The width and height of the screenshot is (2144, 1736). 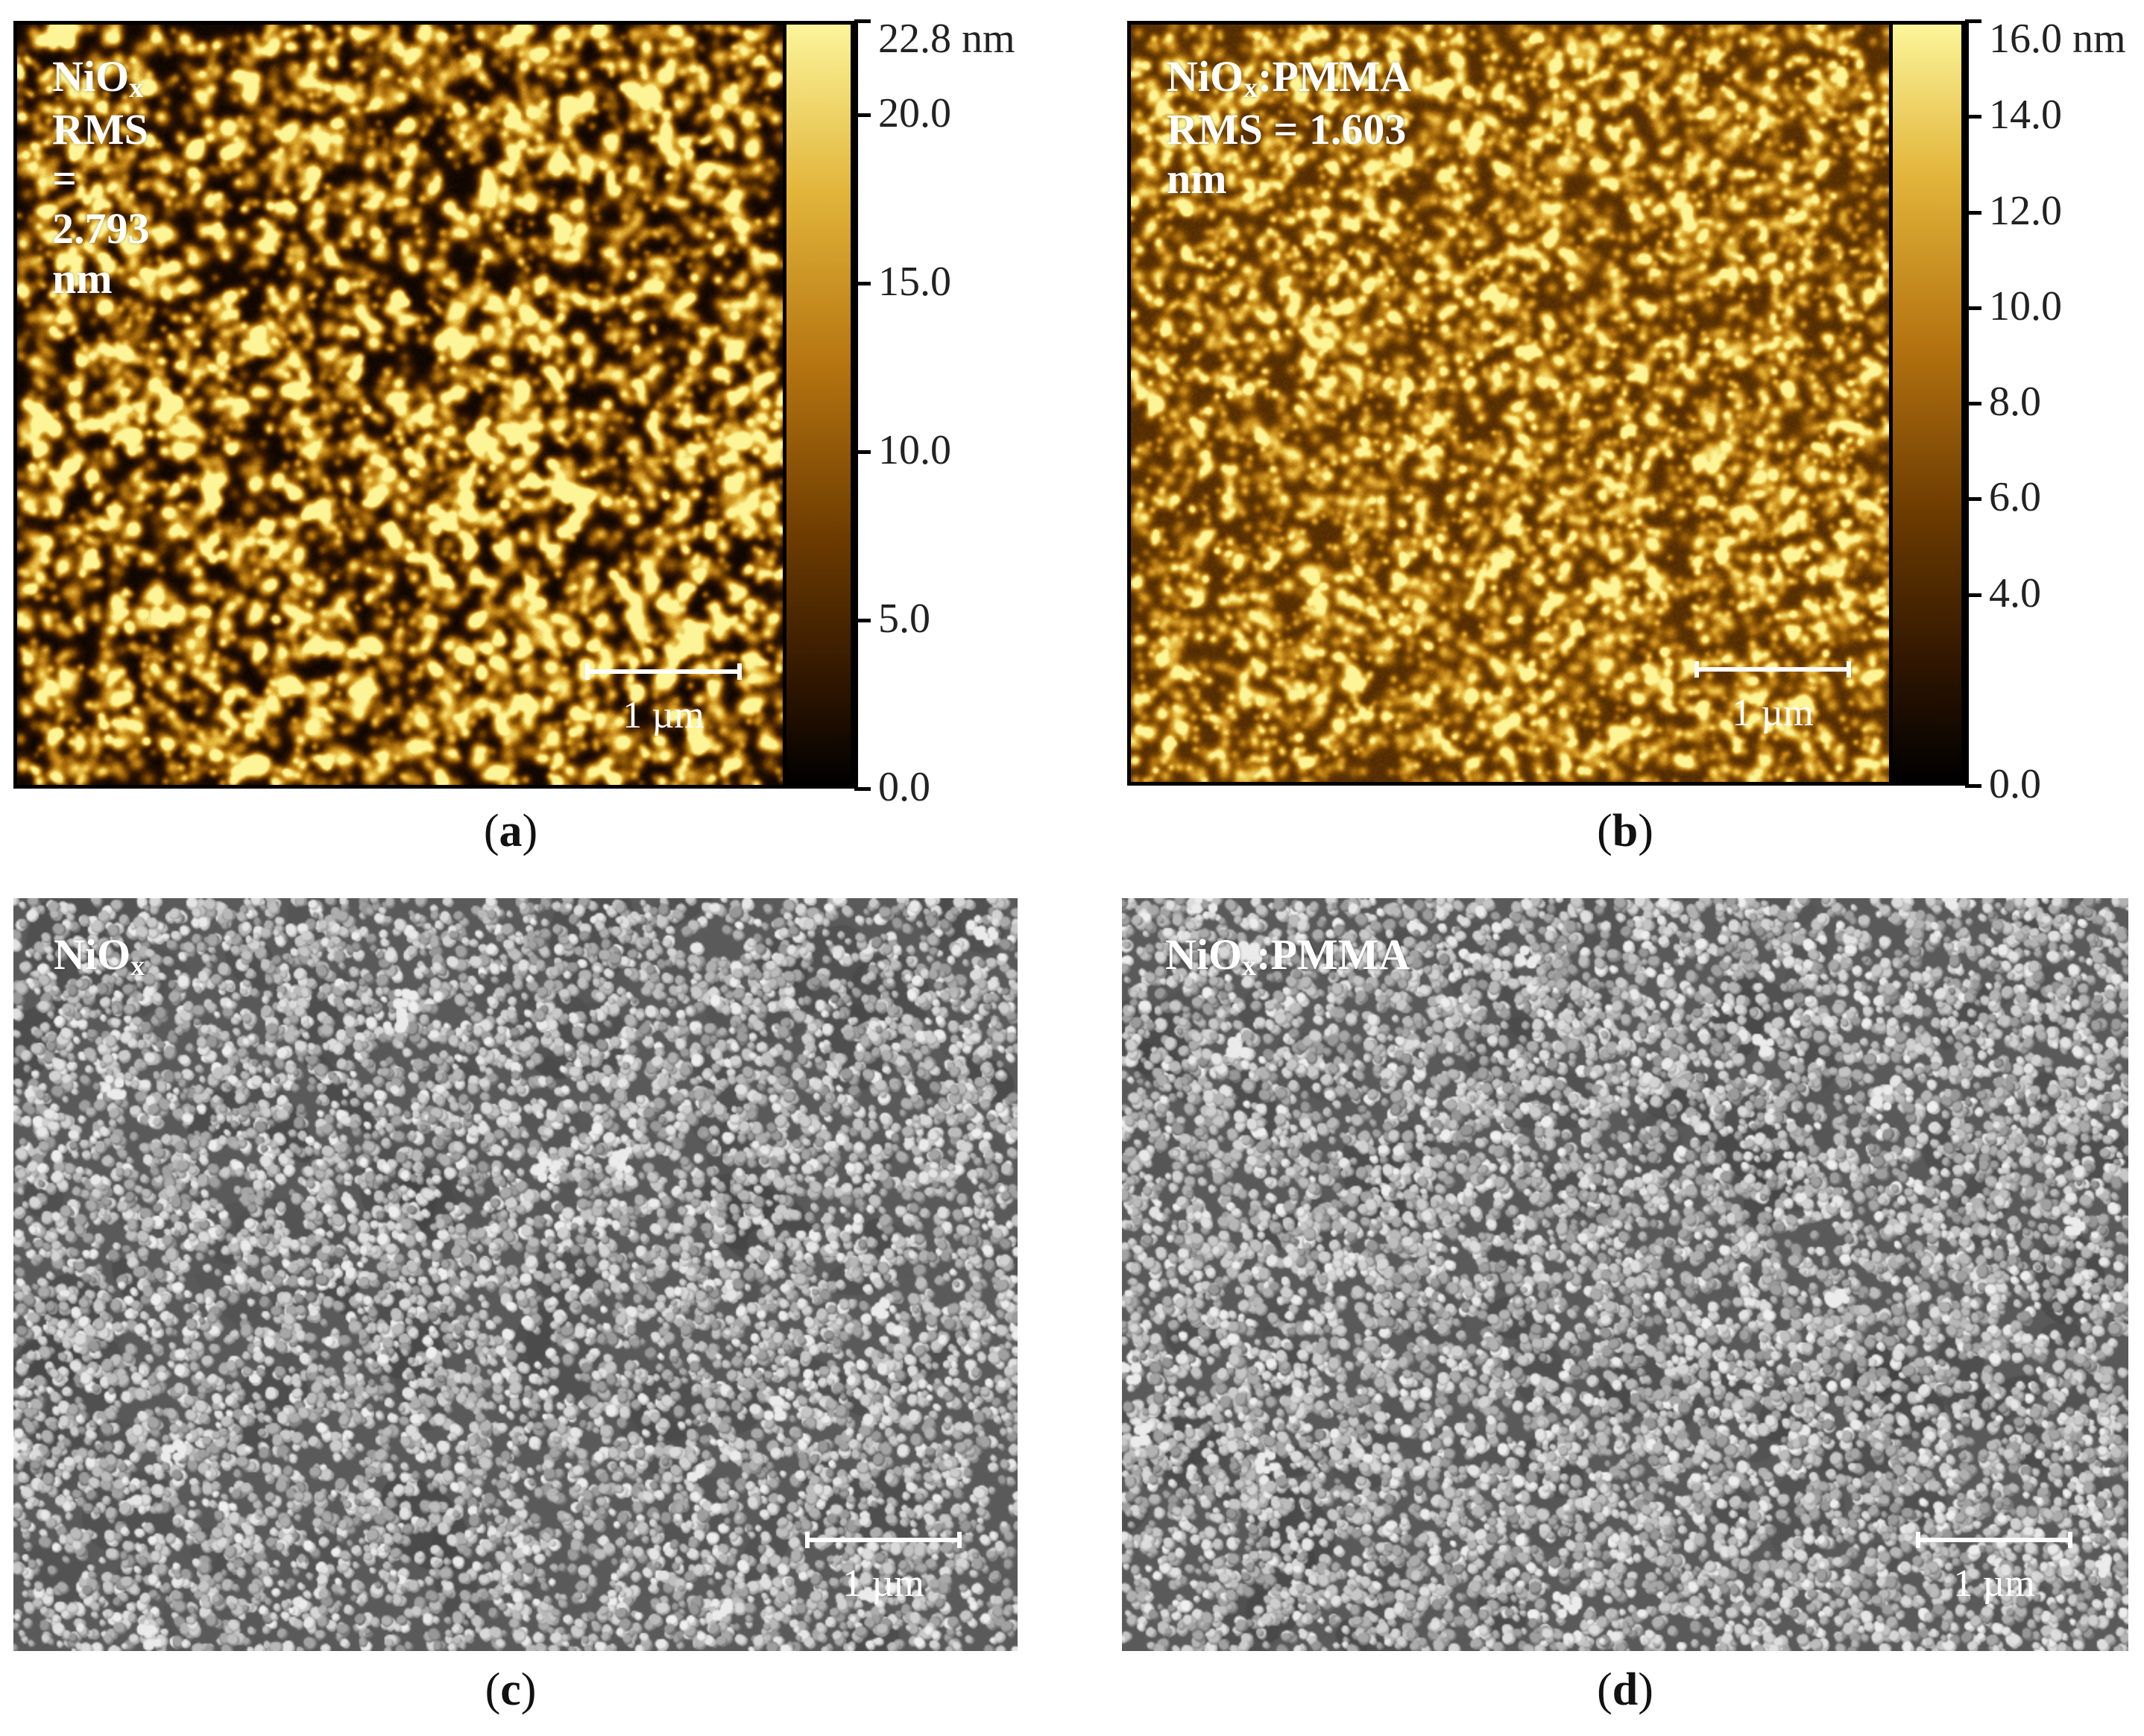 I want to click on caption-a: (a), so click(x=510, y=831).